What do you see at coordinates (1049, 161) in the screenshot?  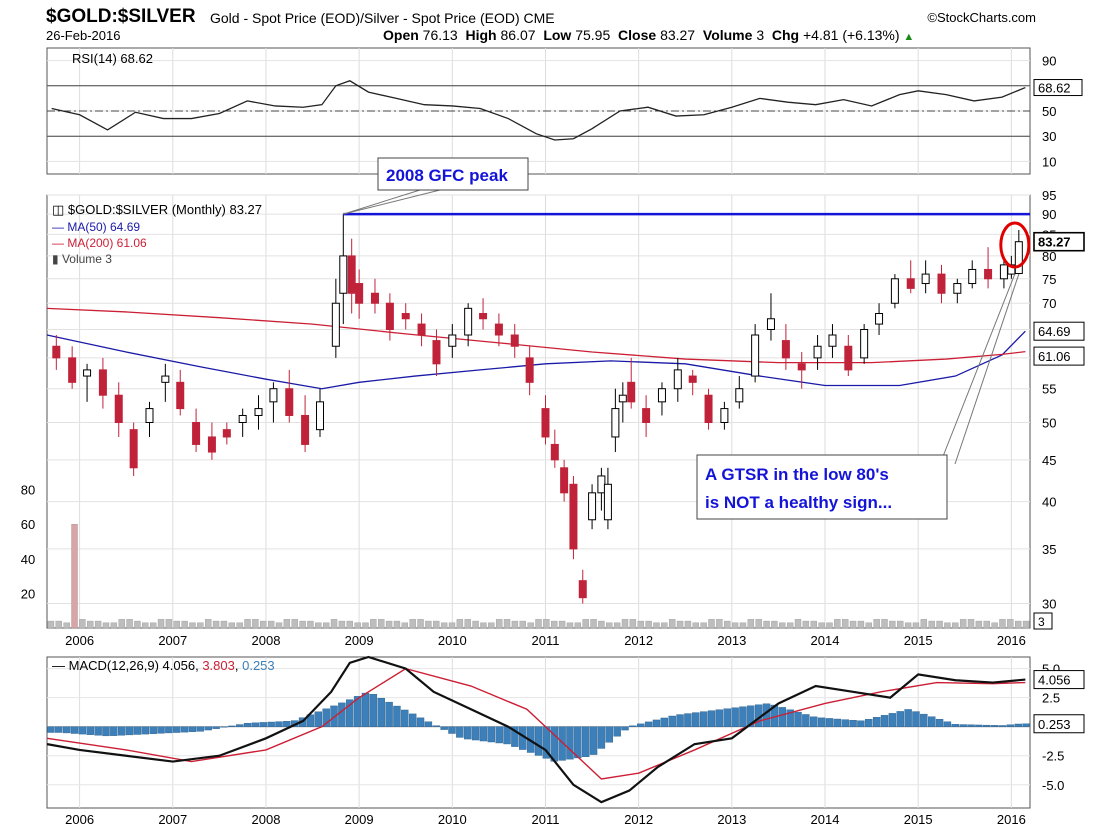 I see `rsi-tick-label: 10` at bounding box center [1049, 161].